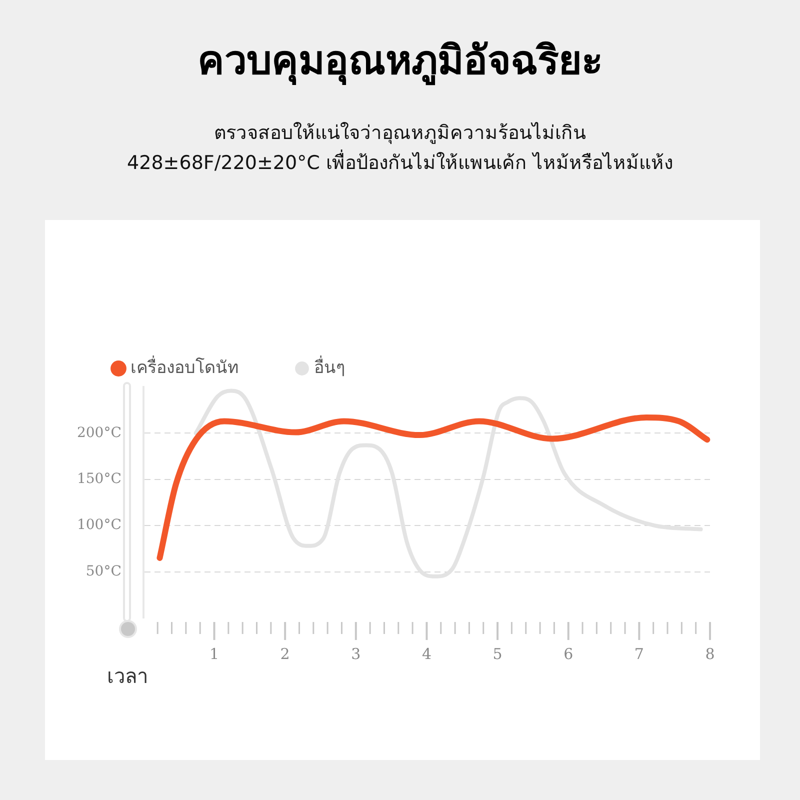 The image size is (800, 800). What do you see at coordinates (400, 148) in the screenshot?
I see `chart-subtitle: ตรวจสอบให้แน่ใจว่าอุณหภูมิความร้อนไม่เกิน 428±68F/220±20°C เพื่อป้องกันไม่ให้แพนเค้ก ไหม้หรือไหม้แห้ง` at bounding box center [400, 148].